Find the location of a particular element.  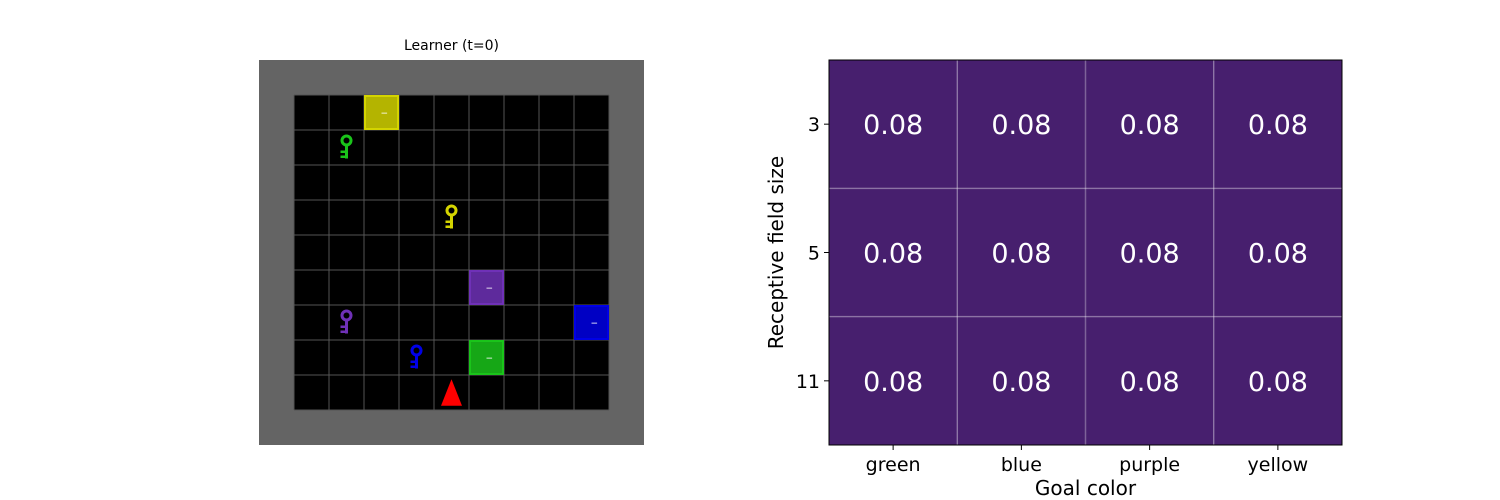

x-tick-label: purple is located at coordinates (1149, 465).